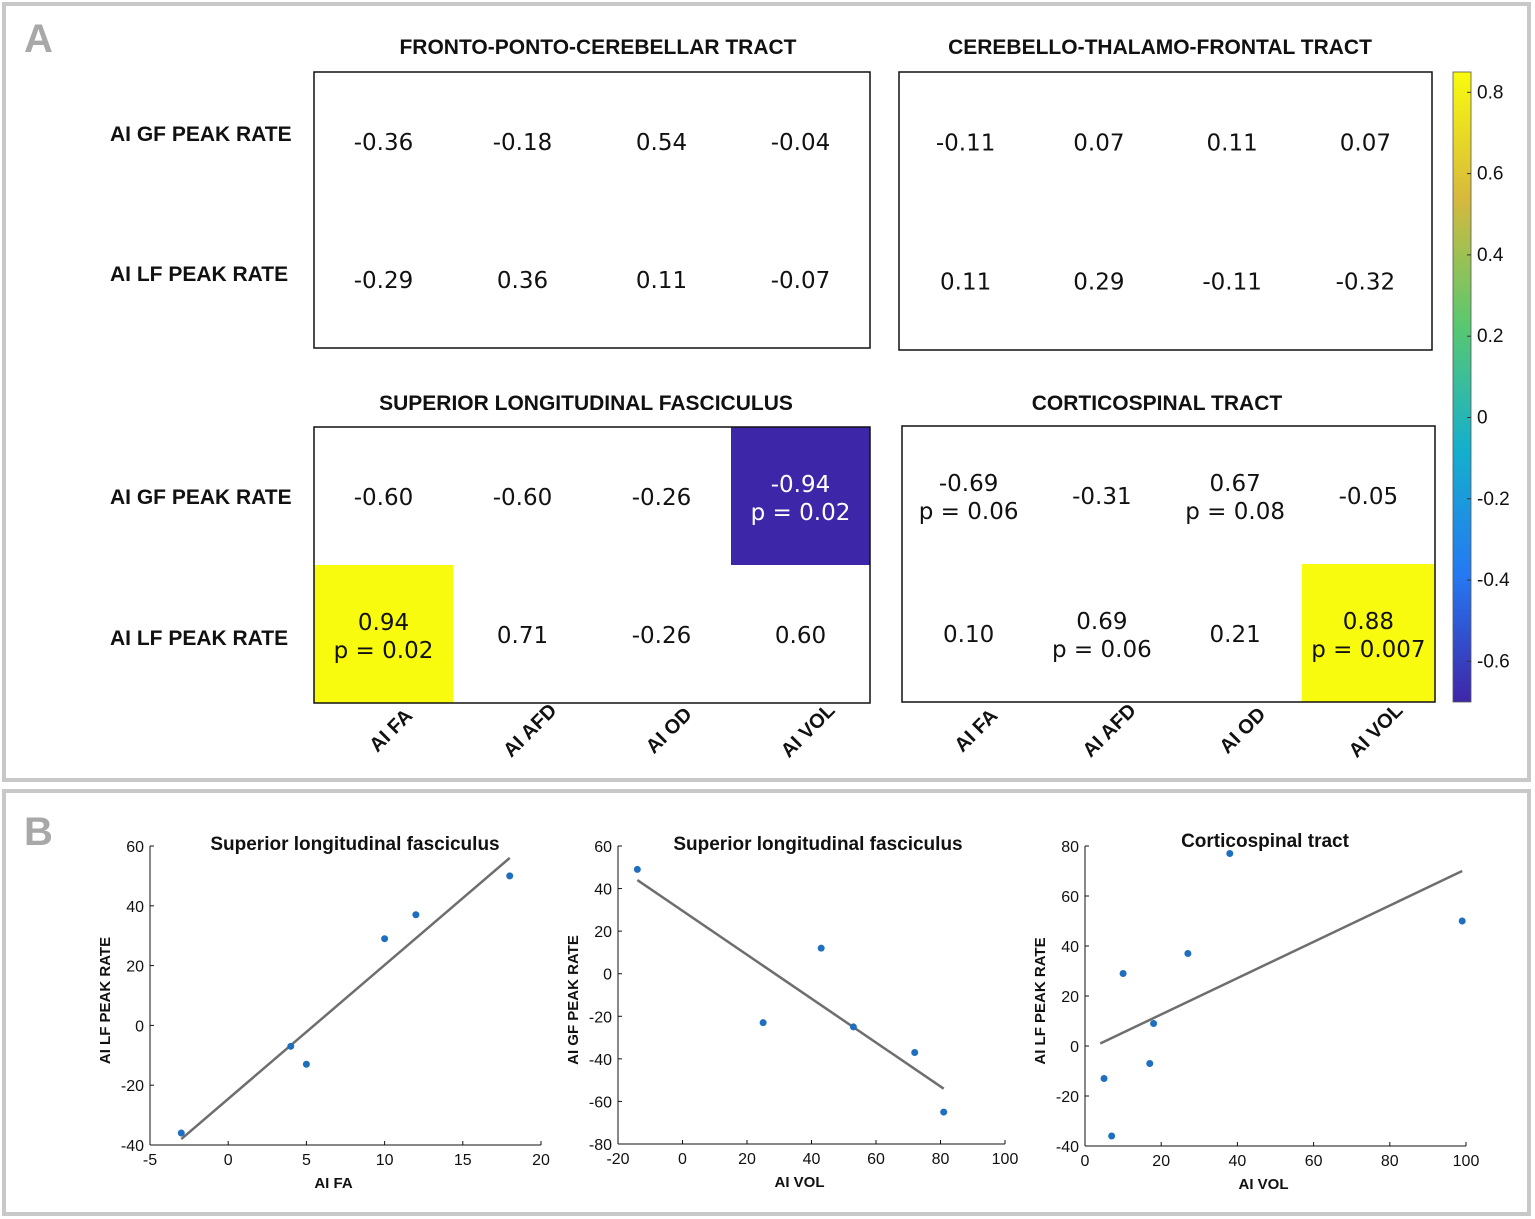  Describe the element at coordinates (1366, 283) in the screenshot. I see `cell-value: -0.32` at that location.